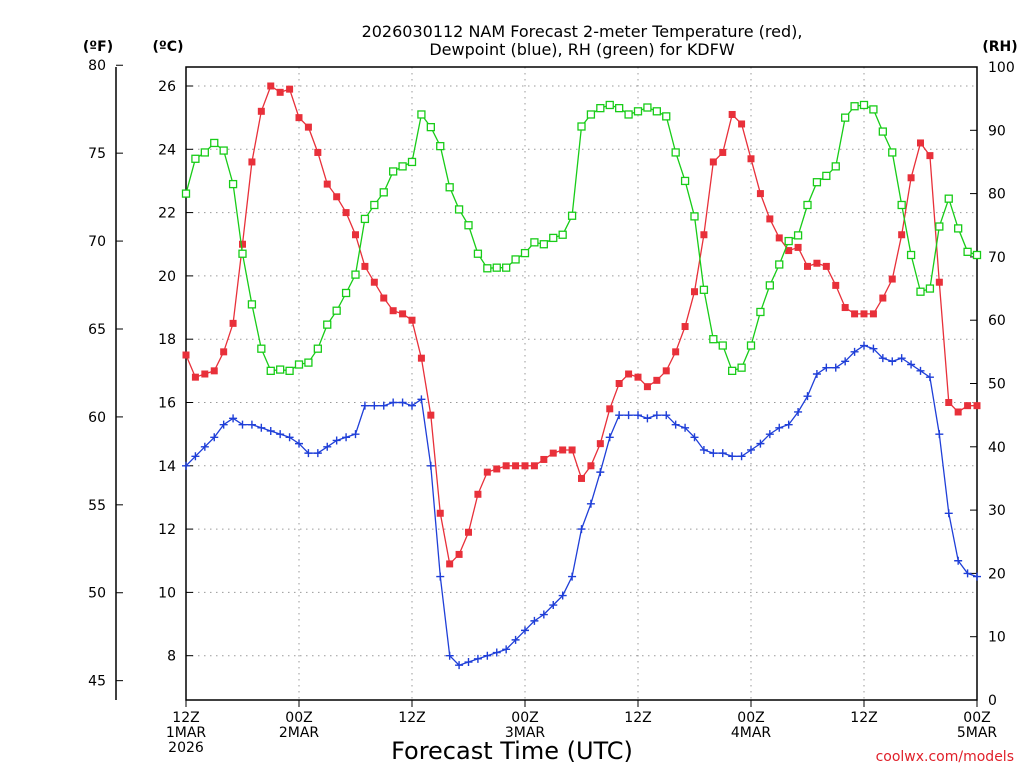  What do you see at coordinates (1001, 68) in the screenshot?
I see `rh-tick-label-10: 100` at bounding box center [1001, 68].